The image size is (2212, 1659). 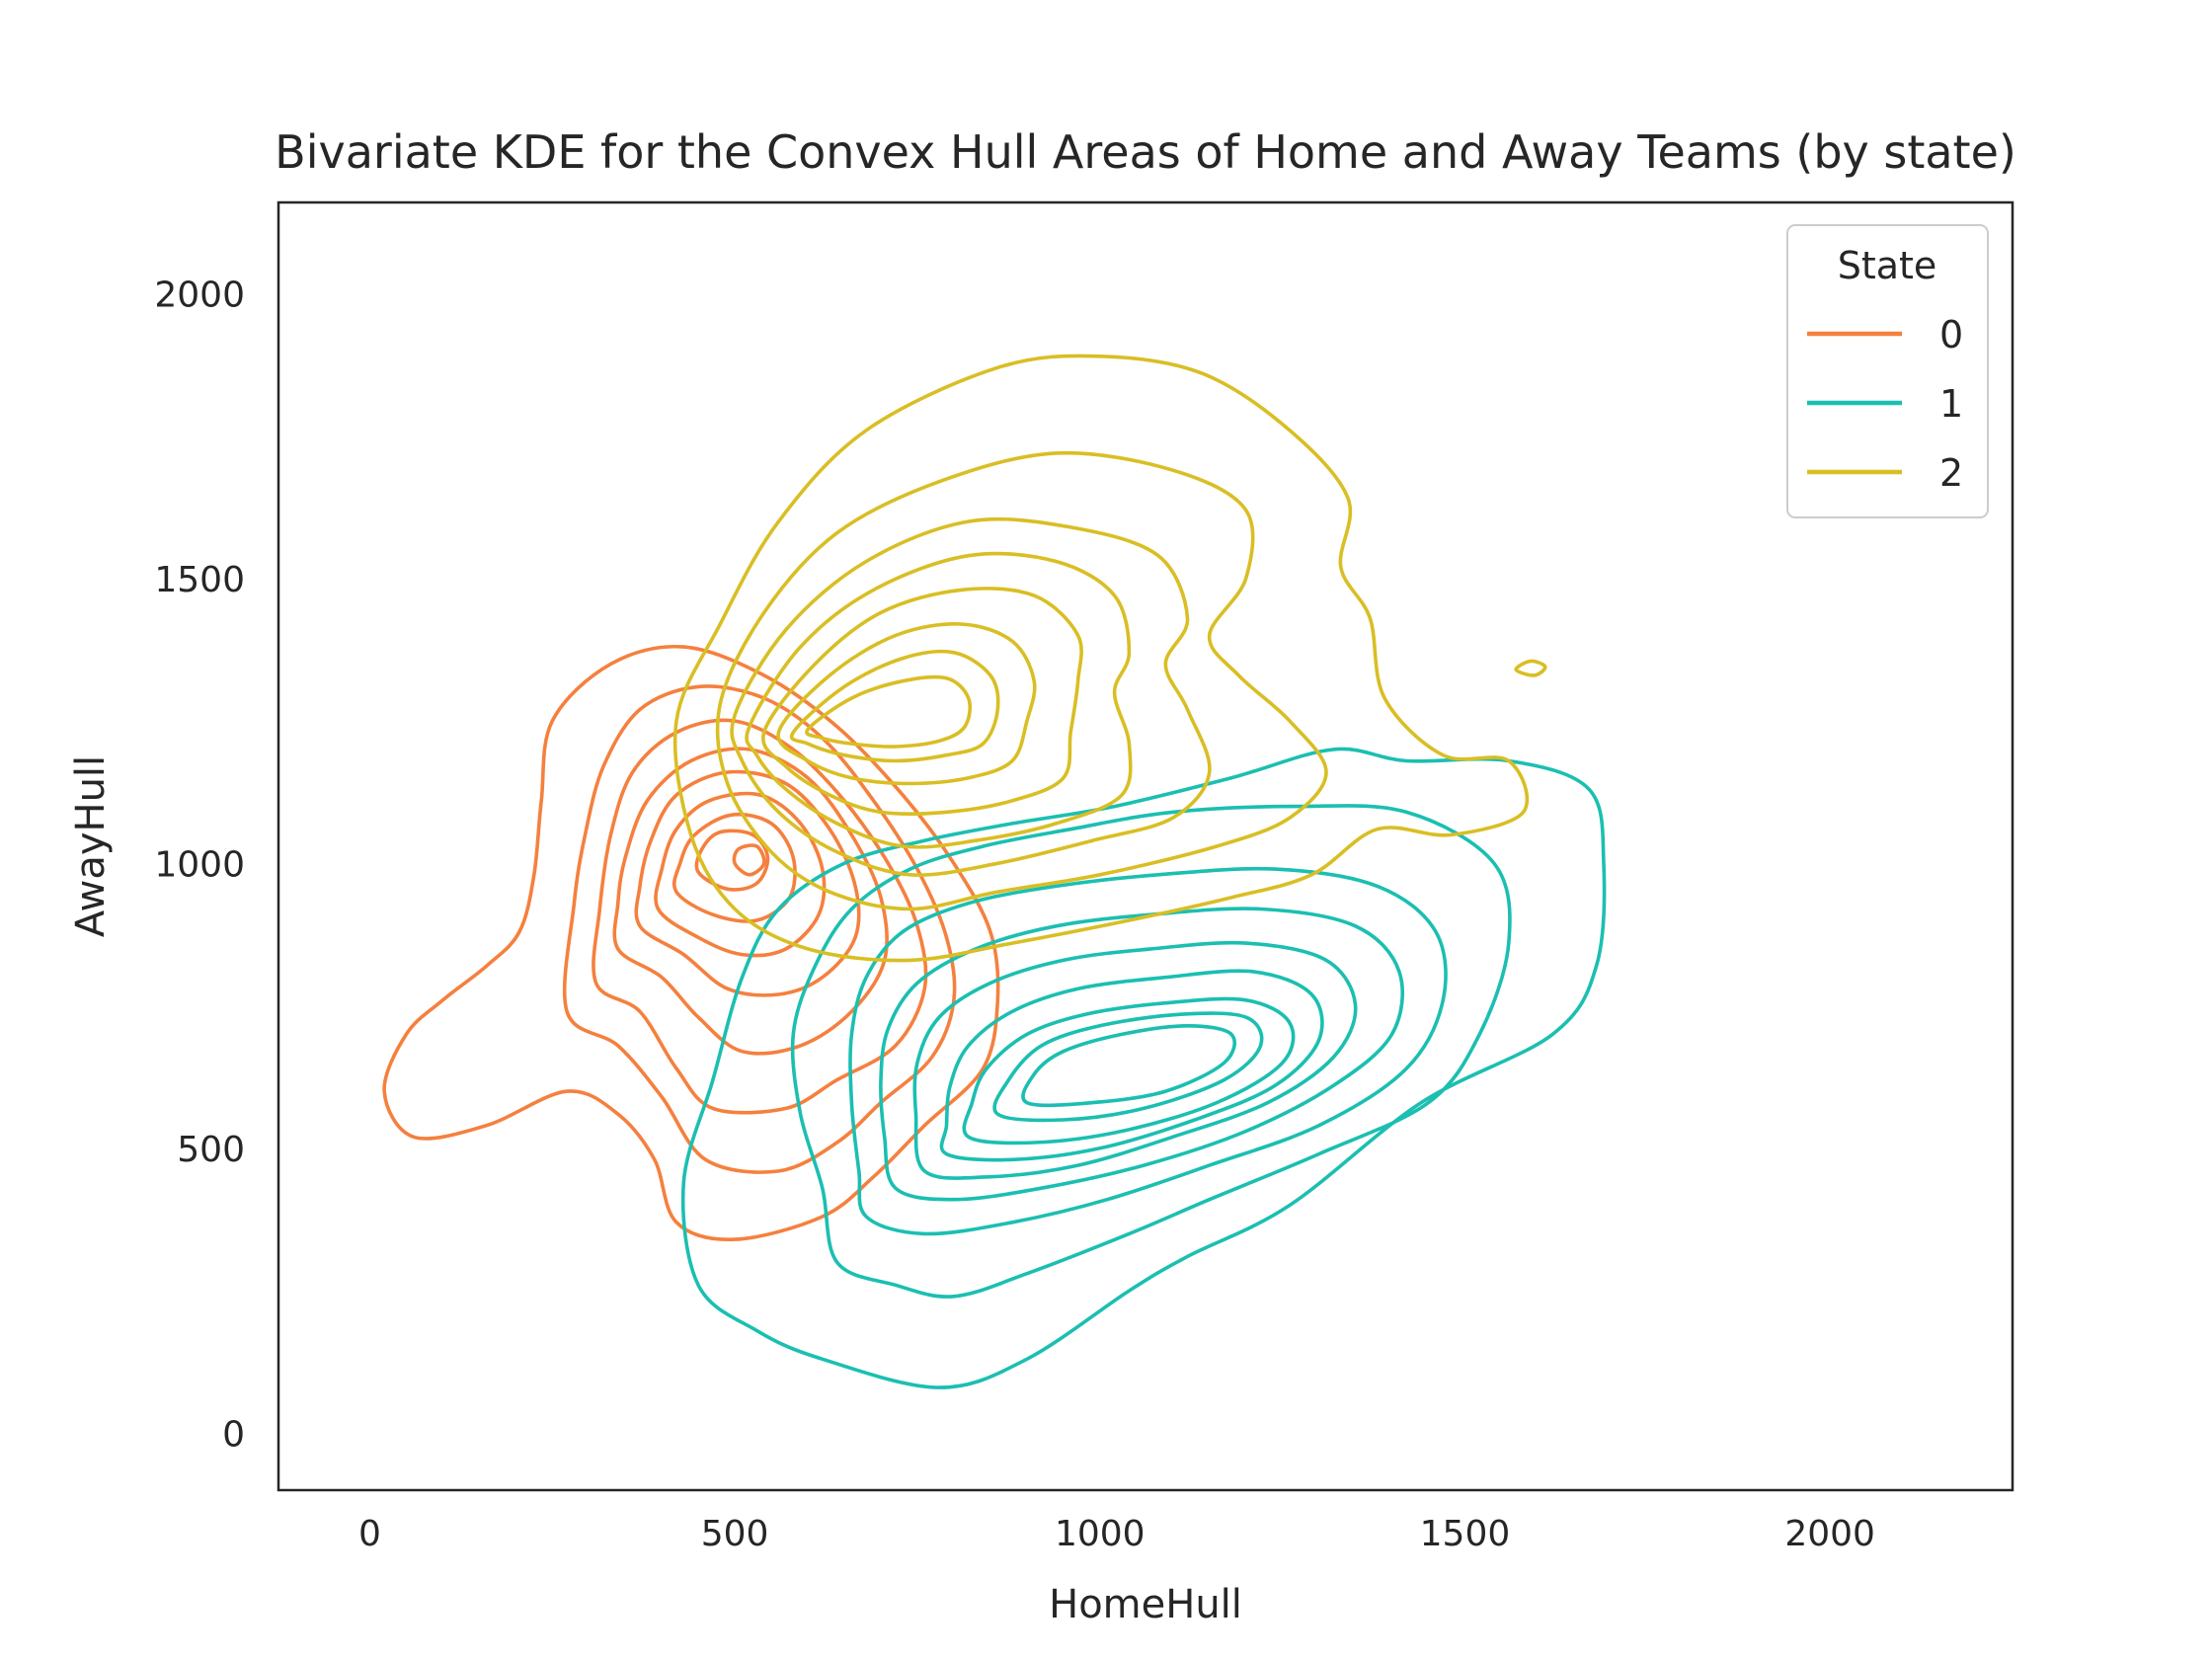 I want to click on series-2-contours, so click(x=1110, y=659).